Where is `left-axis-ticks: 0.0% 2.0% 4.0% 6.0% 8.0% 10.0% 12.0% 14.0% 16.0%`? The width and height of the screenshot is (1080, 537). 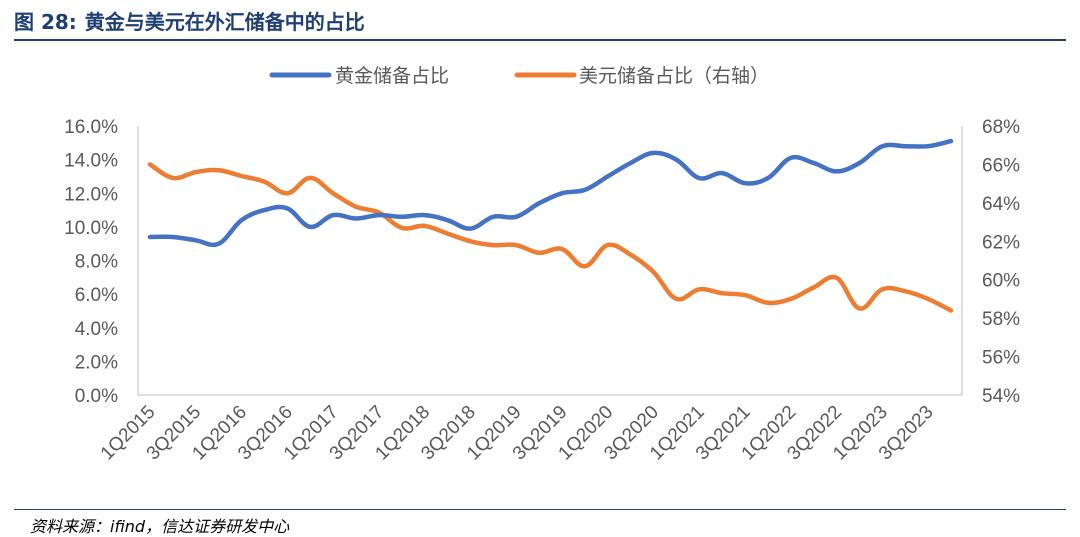 left-axis-ticks: 0.0% 2.0% 4.0% 6.0% 8.0% 10.0% 12.0% 14.0% 16.0% is located at coordinates (91, 262).